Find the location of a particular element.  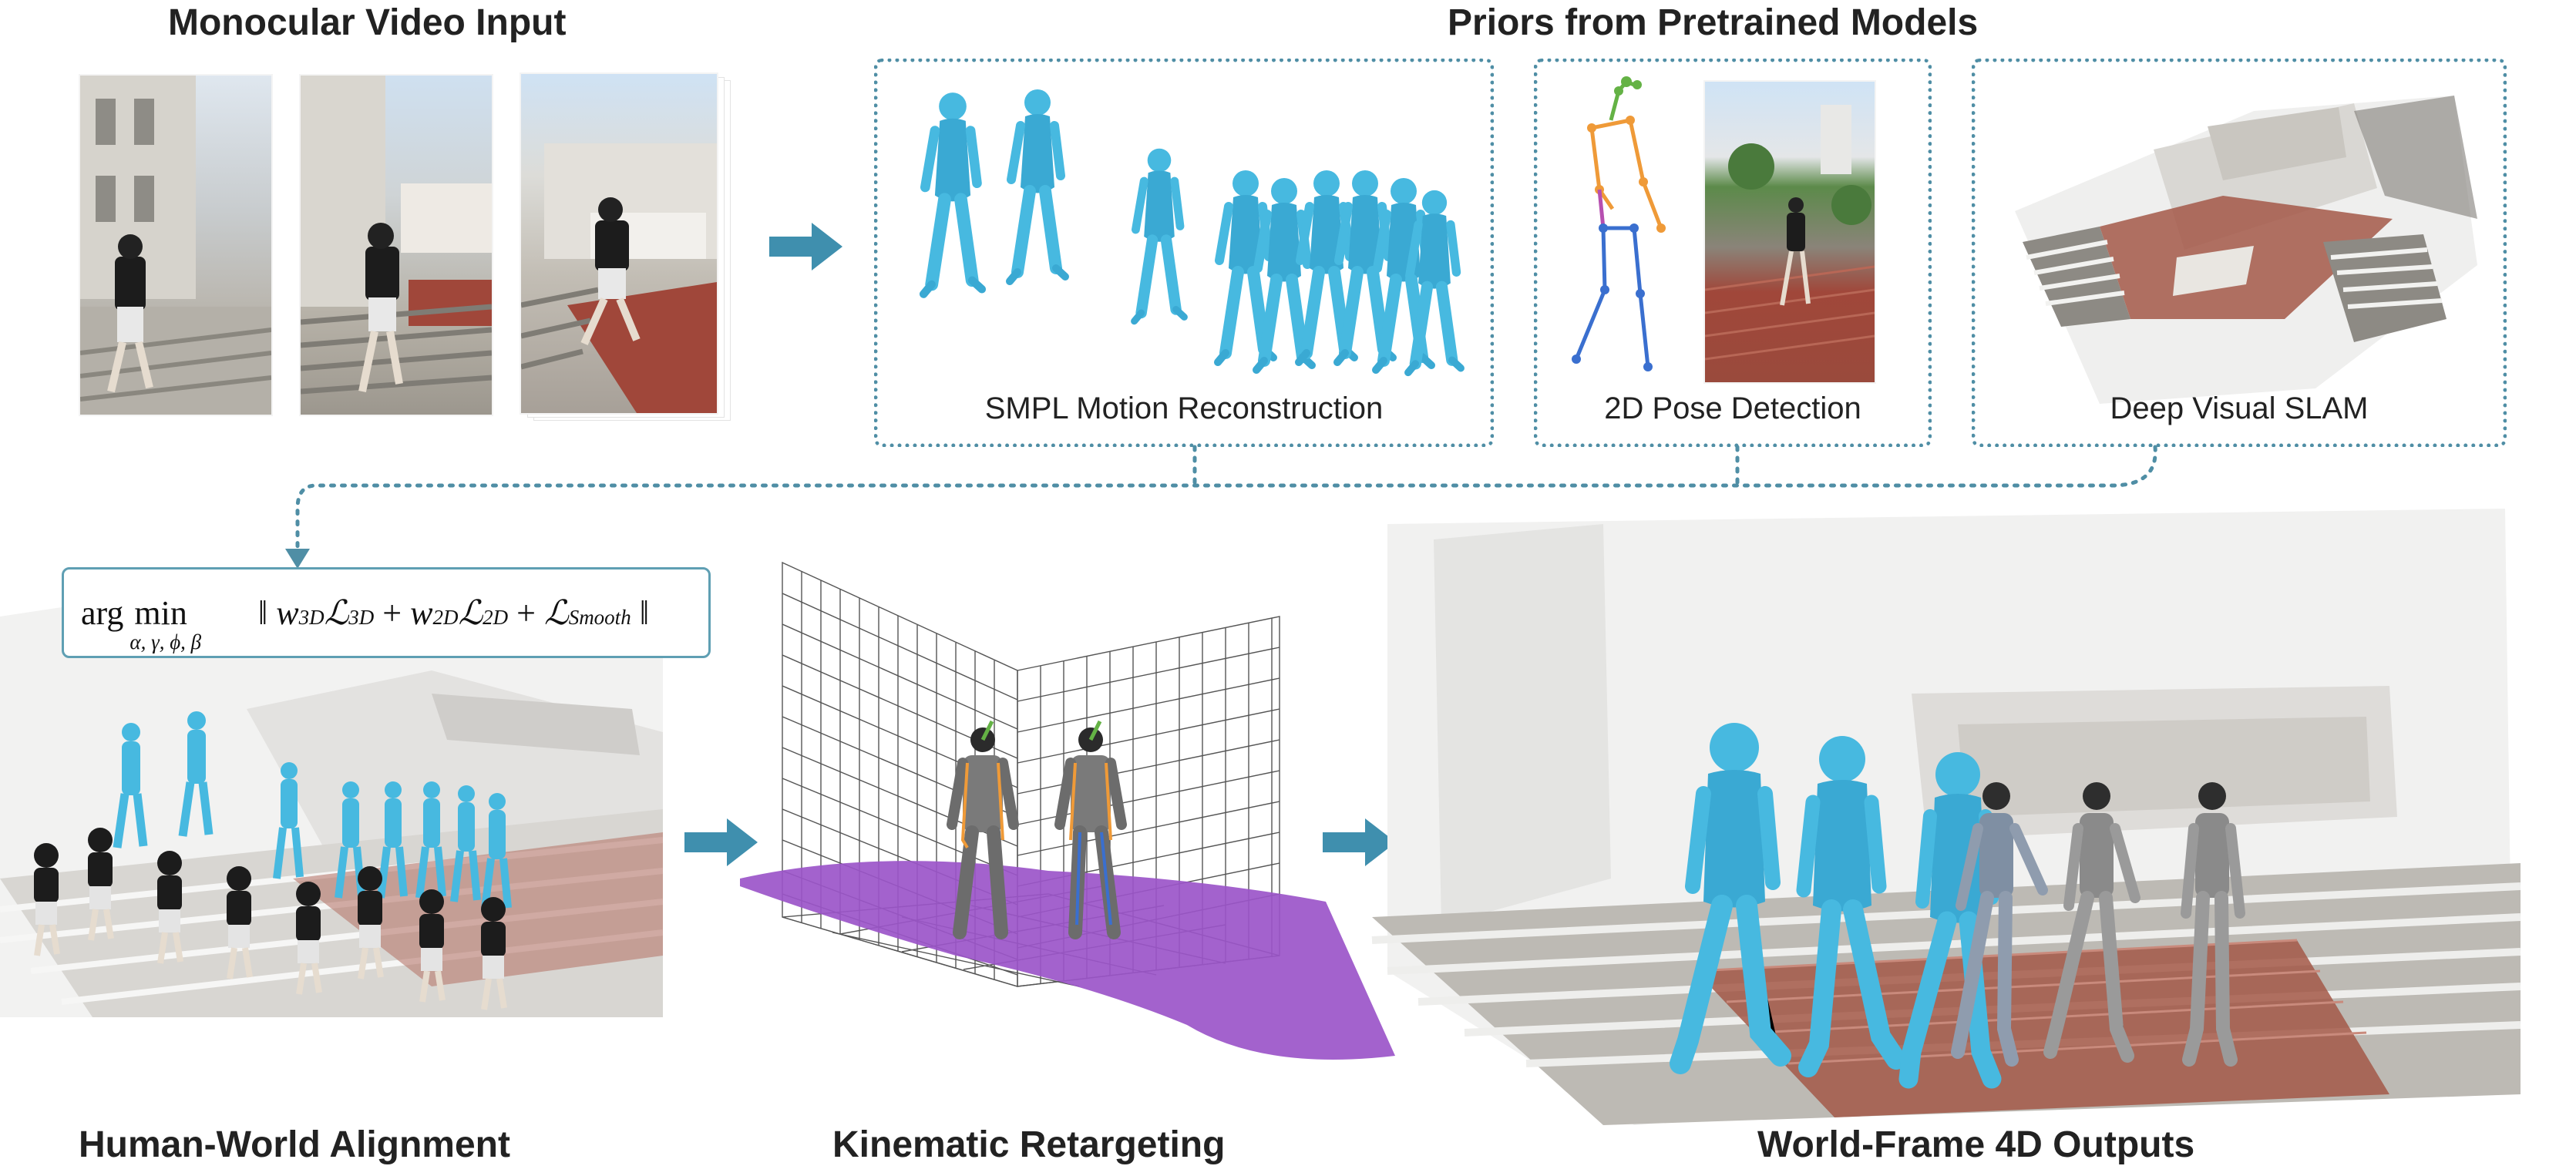

priors-to-optimization-connector is located at coordinates (1221, 507).